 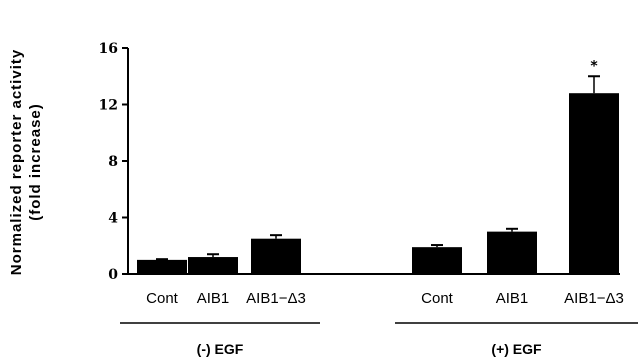 I want to click on y-tick-label: 16, so click(x=108, y=49).